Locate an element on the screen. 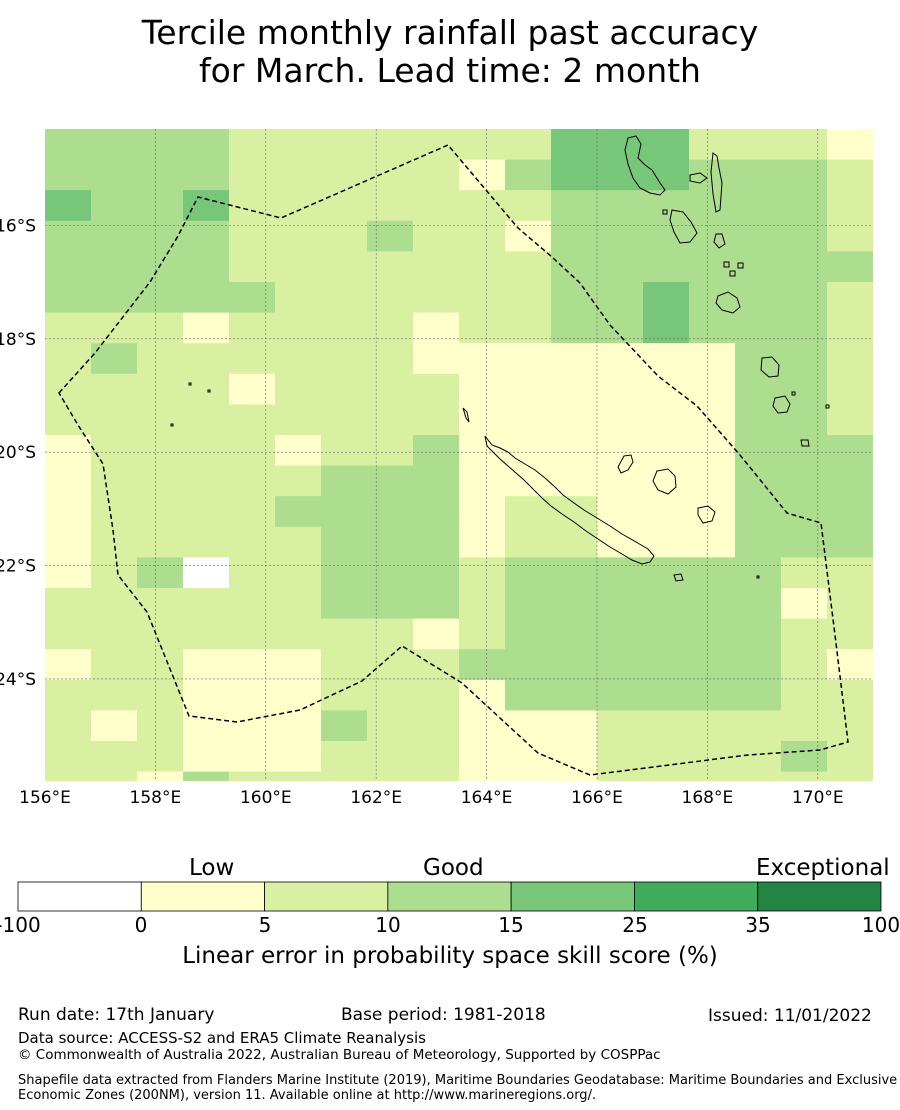 The image size is (900, 1110). lat-tick-label: 24°S is located at coordinates (18, 680).